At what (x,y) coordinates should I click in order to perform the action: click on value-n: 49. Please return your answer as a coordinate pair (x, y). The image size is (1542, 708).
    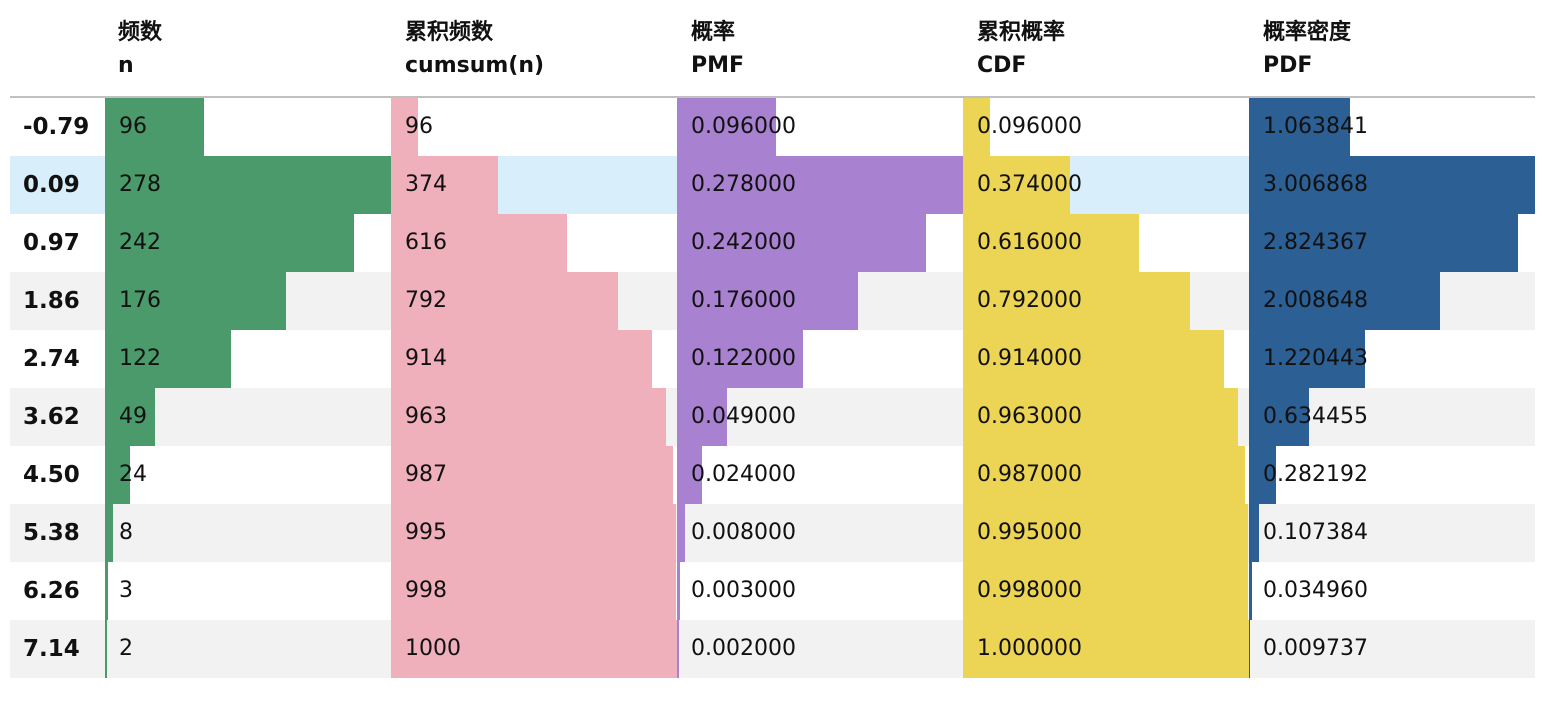
    Looking at the image, I should click on (133, 417).